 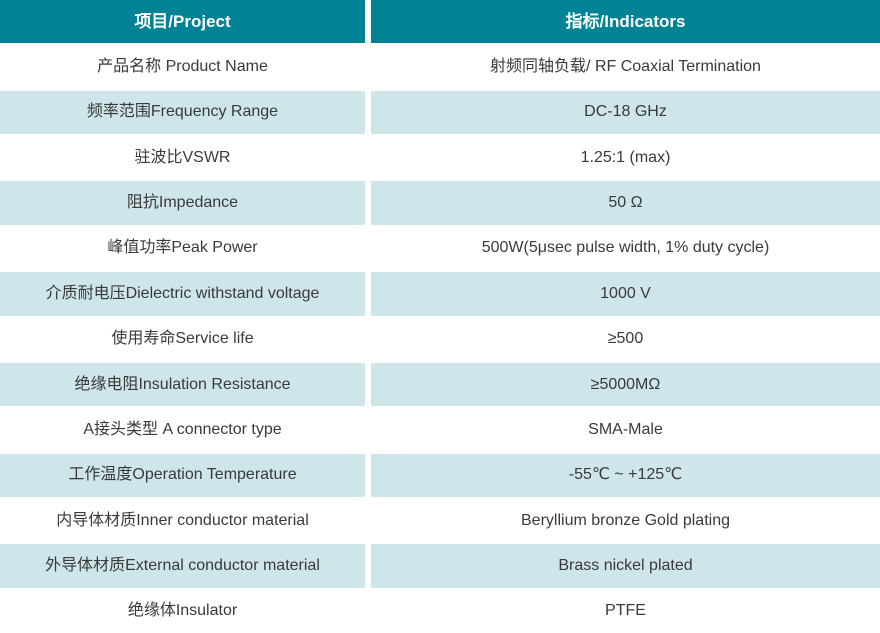 What do you see at coordinates (625, 203) in the screenshot?
I see `spec-value: 50 Ω` at bounding box center [625, 203].